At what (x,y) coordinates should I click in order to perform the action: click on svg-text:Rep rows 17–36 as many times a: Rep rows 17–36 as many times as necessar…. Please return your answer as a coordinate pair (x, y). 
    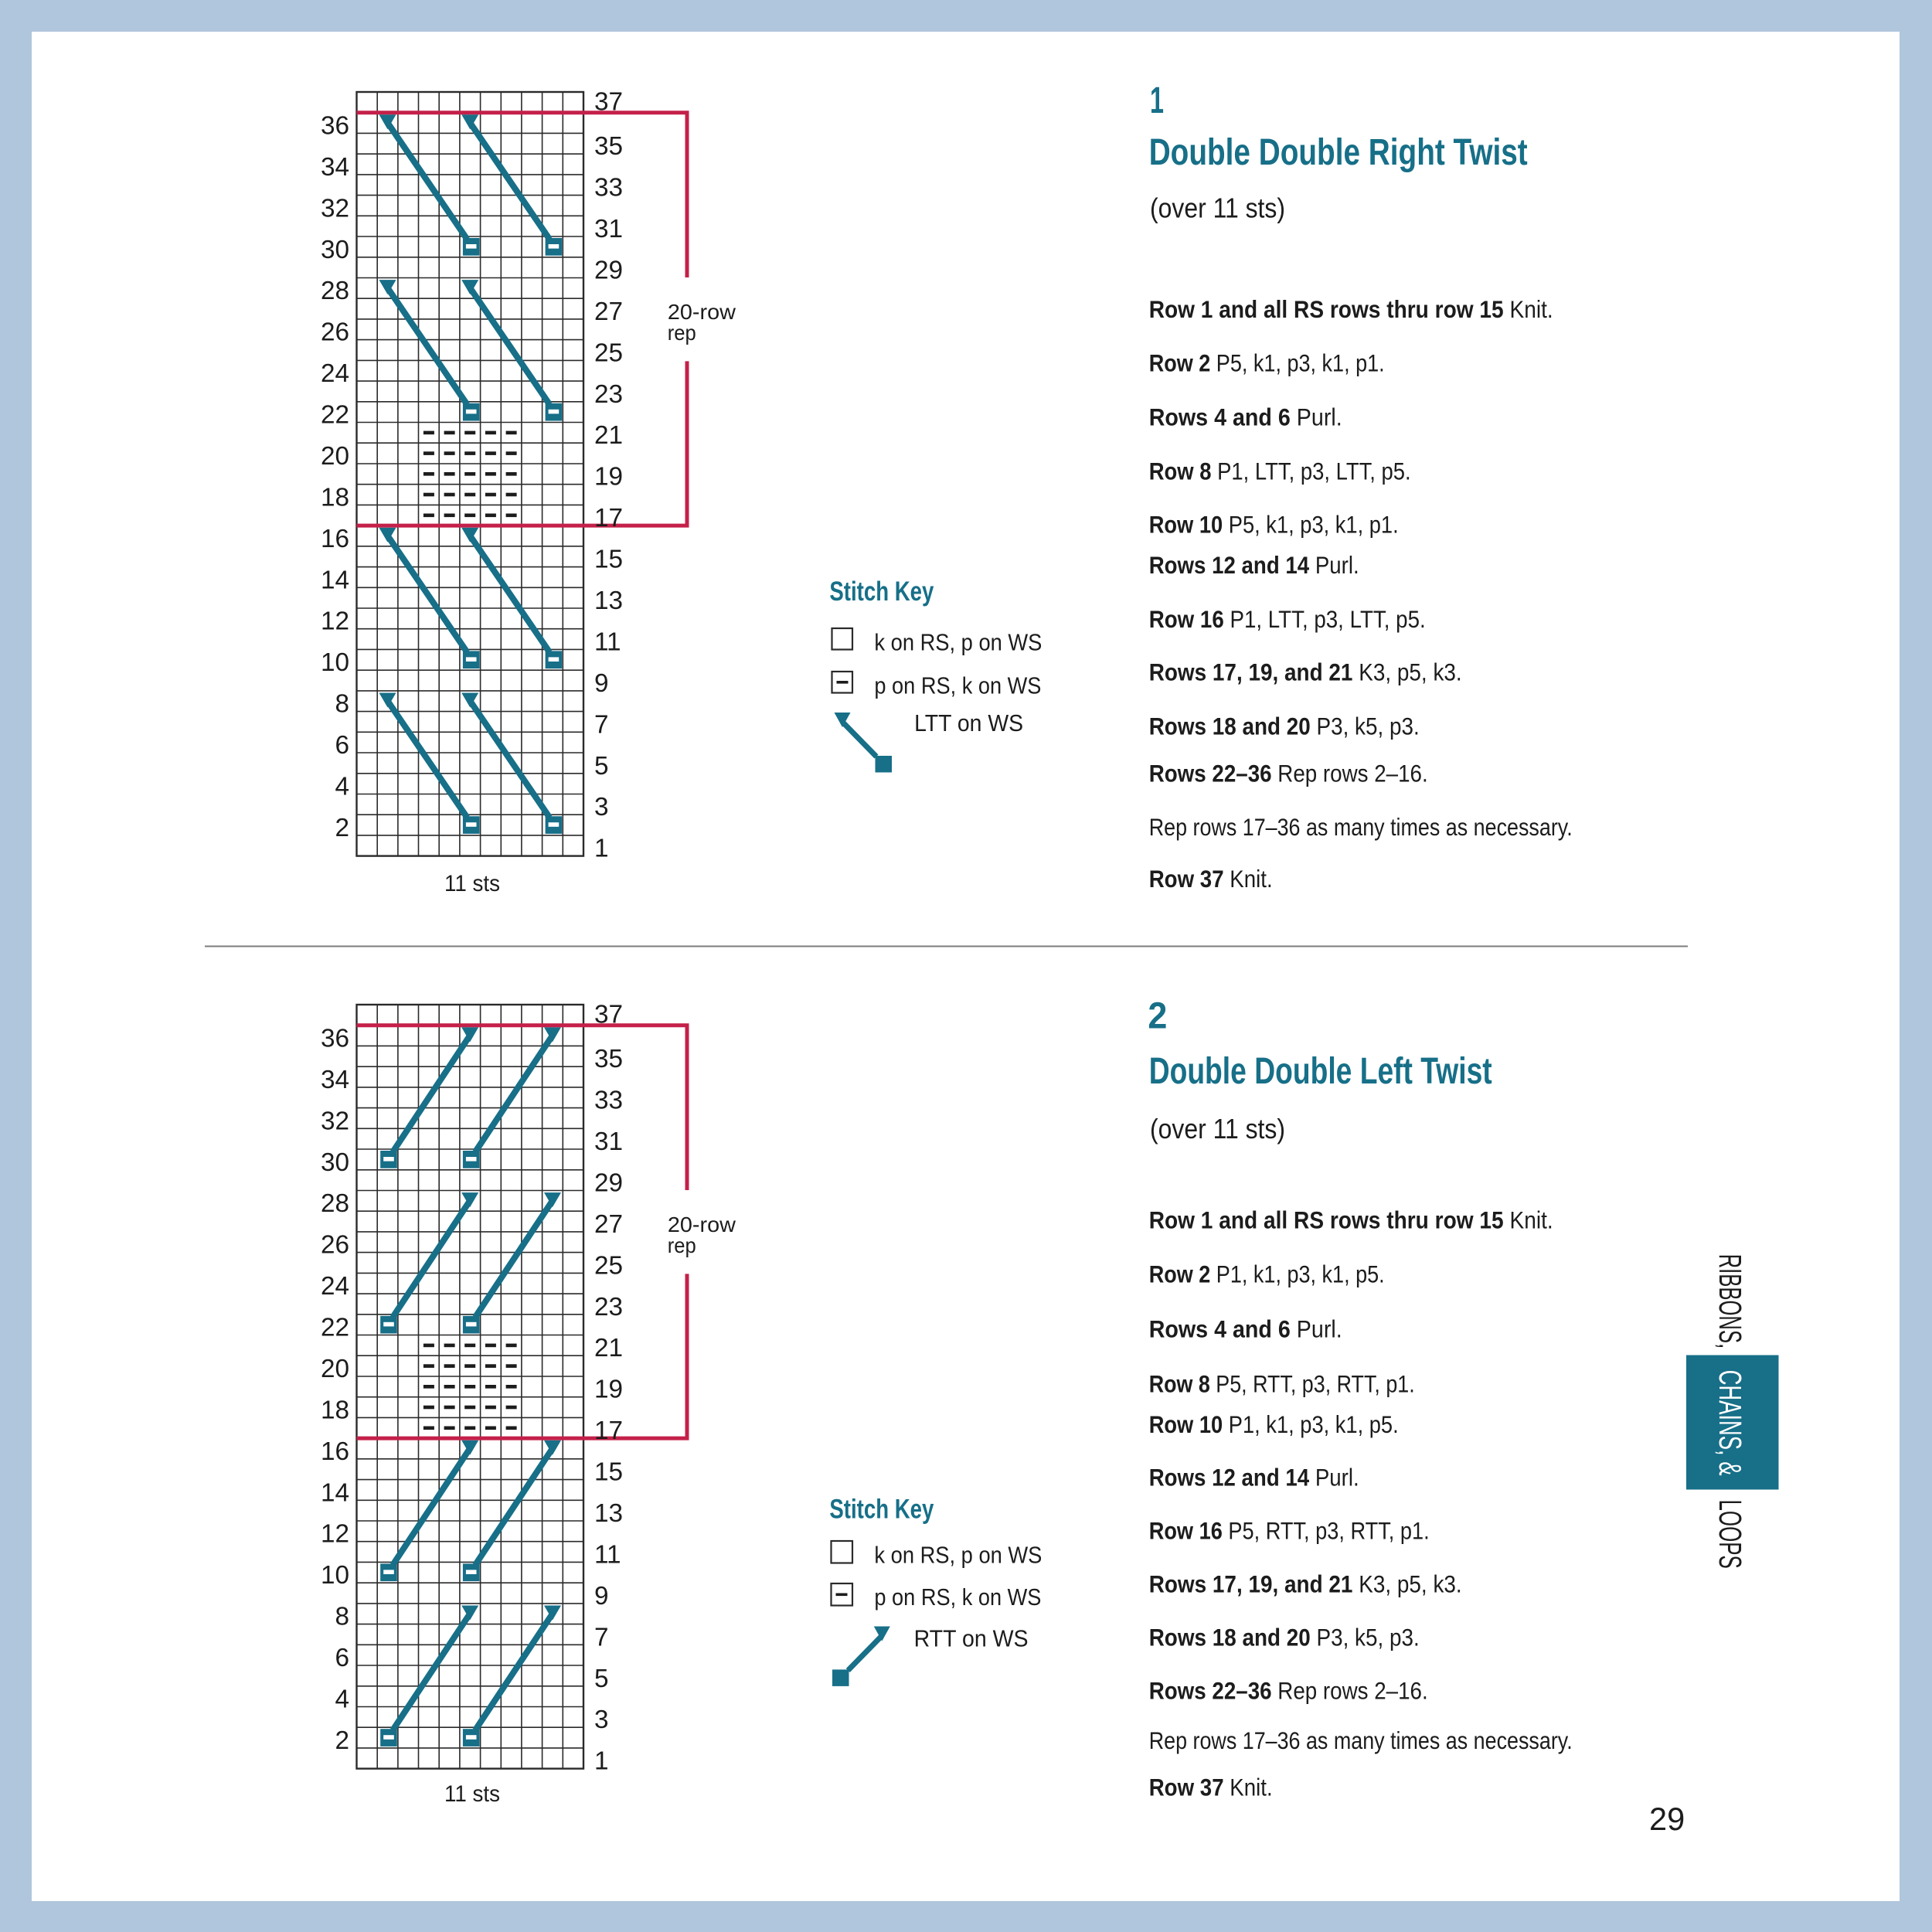
    Looking at the image, I should click on (1361, 1741).